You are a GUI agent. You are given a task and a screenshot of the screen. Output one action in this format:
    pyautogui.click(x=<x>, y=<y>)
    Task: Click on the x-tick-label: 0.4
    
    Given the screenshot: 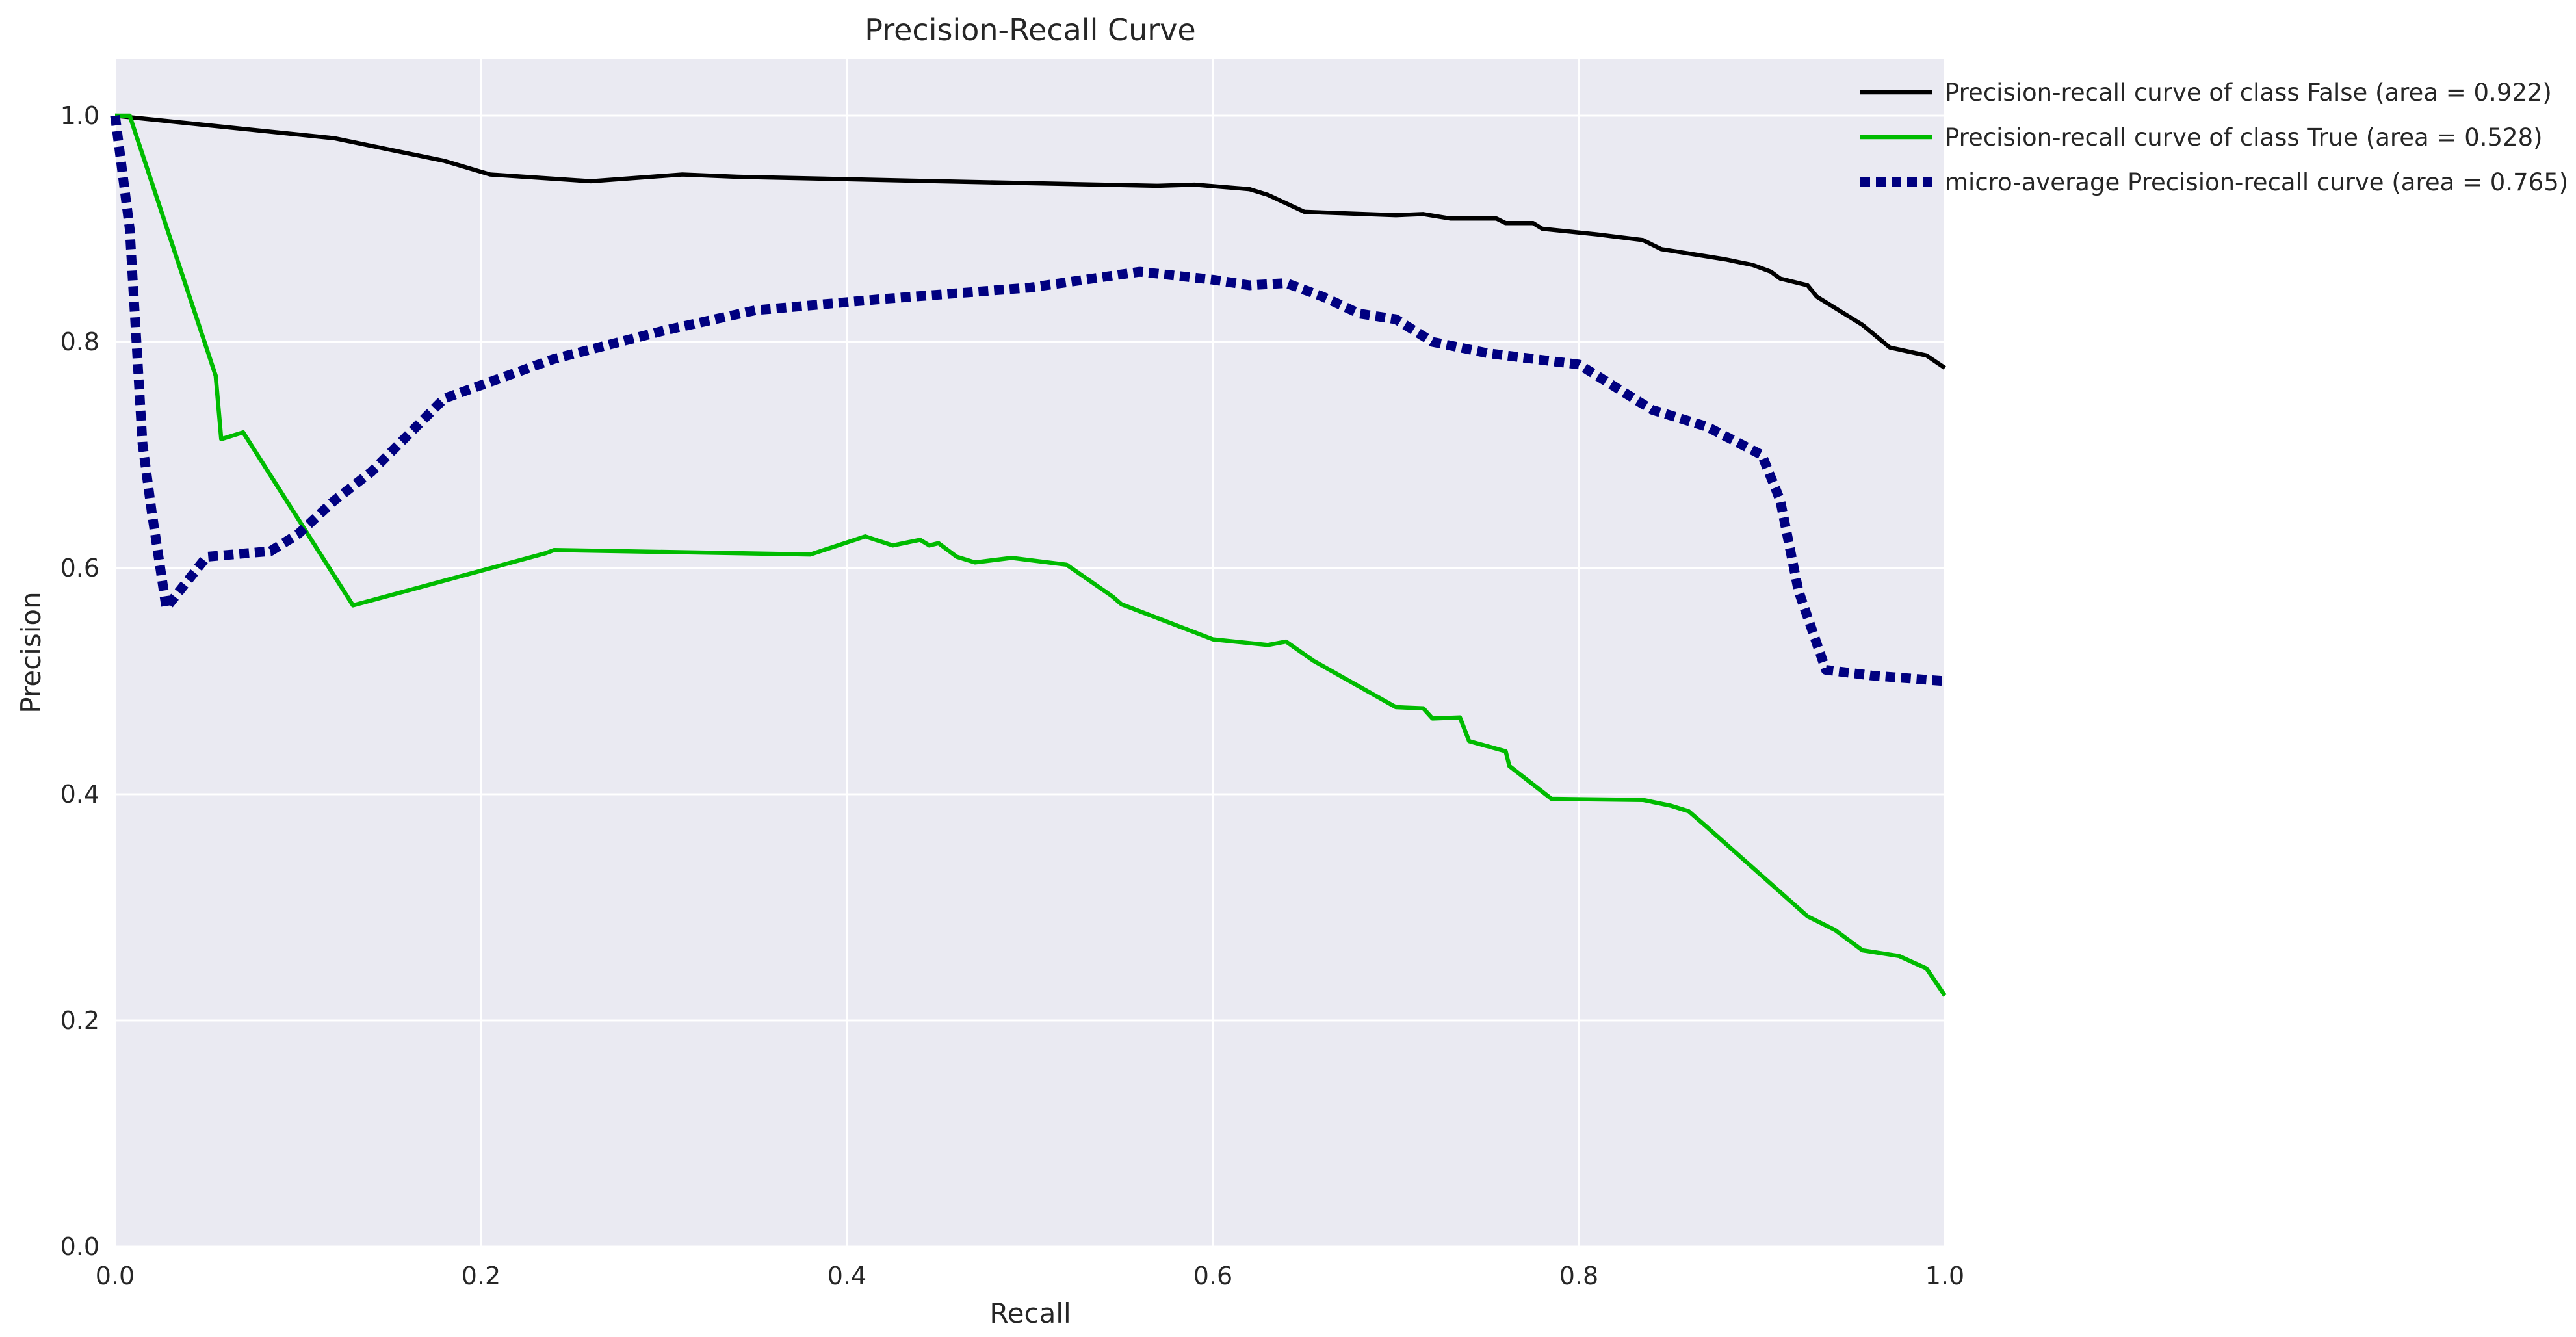 What is the action you would take?
    pyautogui.click(x=846, y=1276)
    